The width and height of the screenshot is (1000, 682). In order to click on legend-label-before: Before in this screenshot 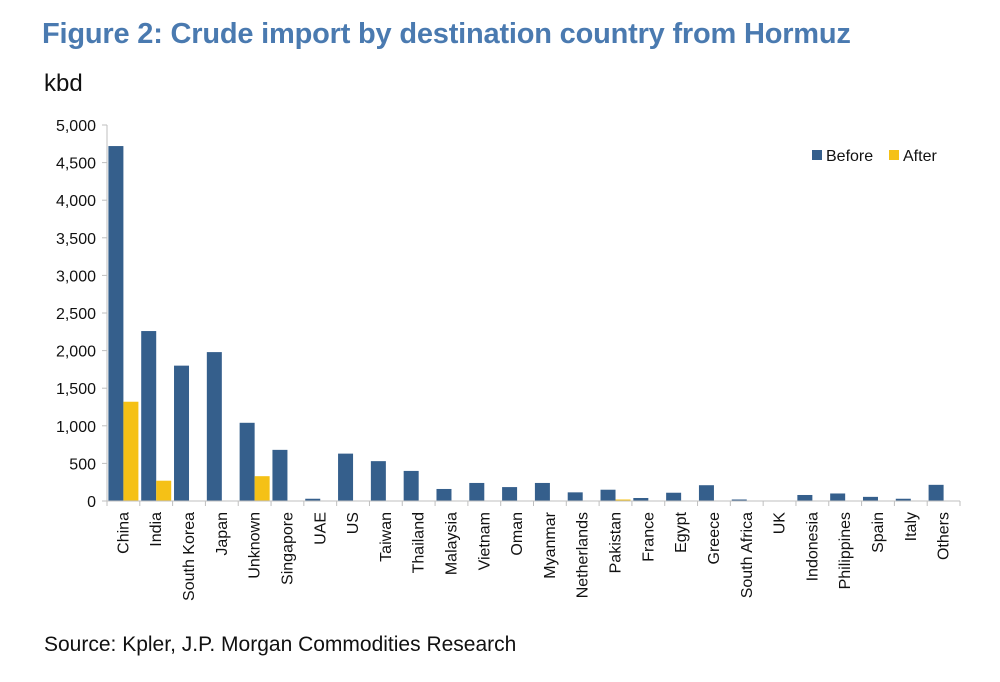, I will do `click(849, 156)`.